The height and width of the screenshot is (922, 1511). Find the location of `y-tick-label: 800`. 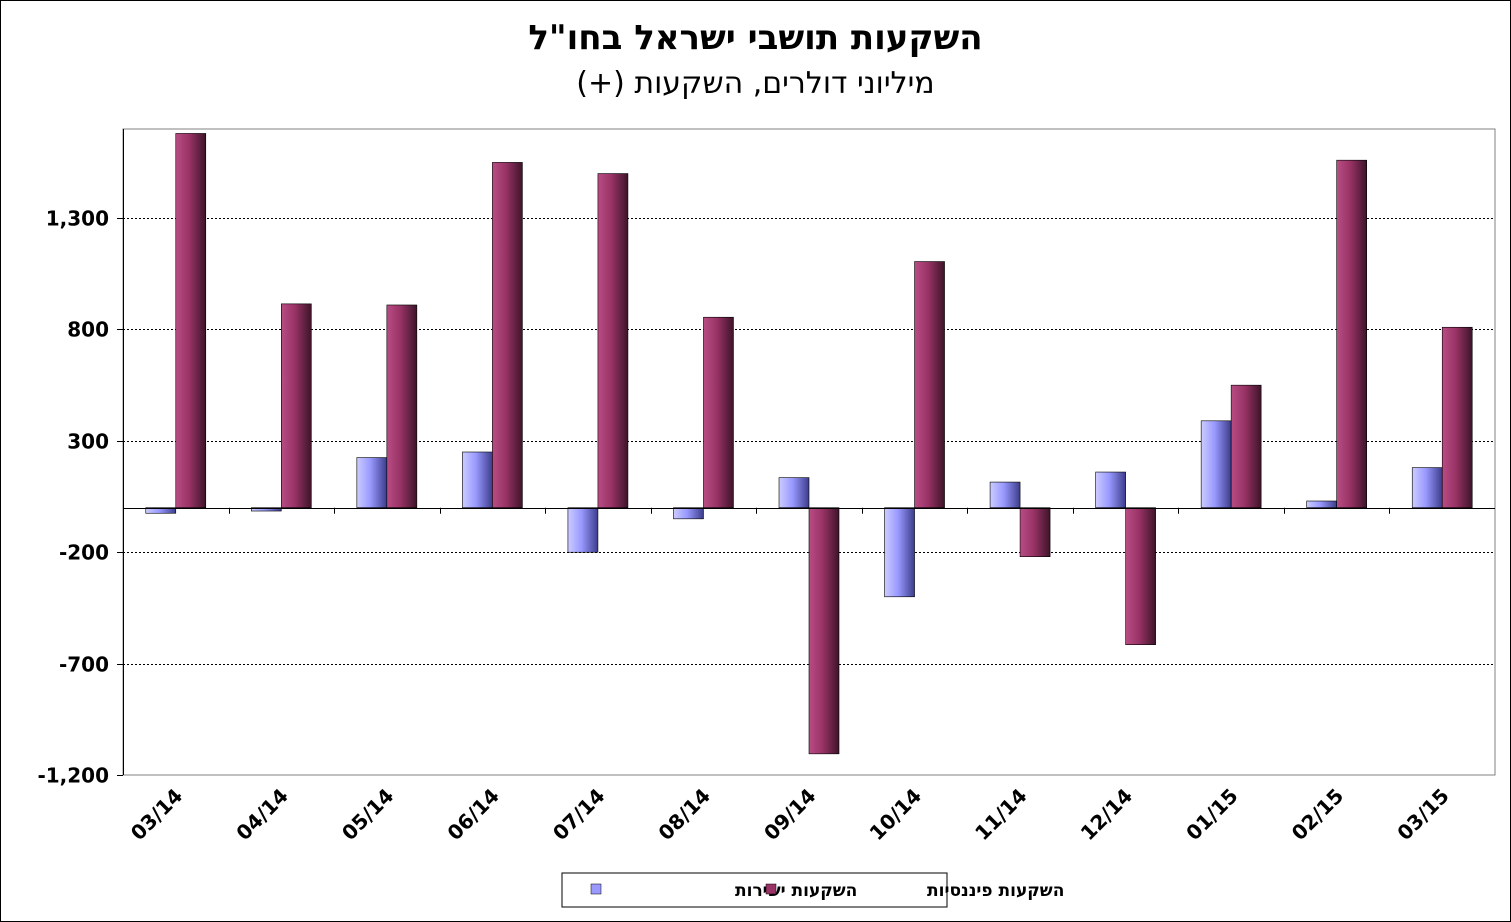

y-tick-label: 800 is located at coordinates (88, 330).